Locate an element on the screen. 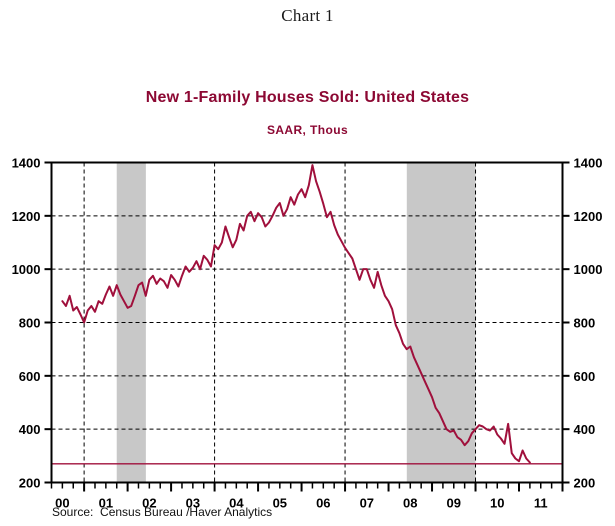  x-axis-tick-label: 11 is located at coordinates (541, 503).